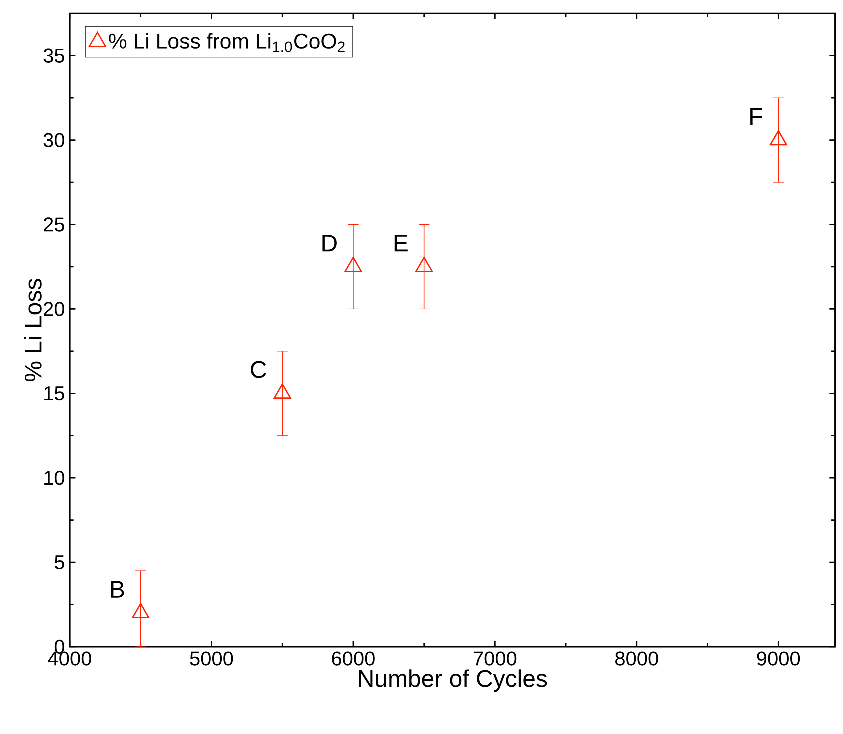 The image size is (843, 734). I want to click on legend-label: % Li Loss from Li$_{1.0}$CoO$_{2}$, so click(227, 42).